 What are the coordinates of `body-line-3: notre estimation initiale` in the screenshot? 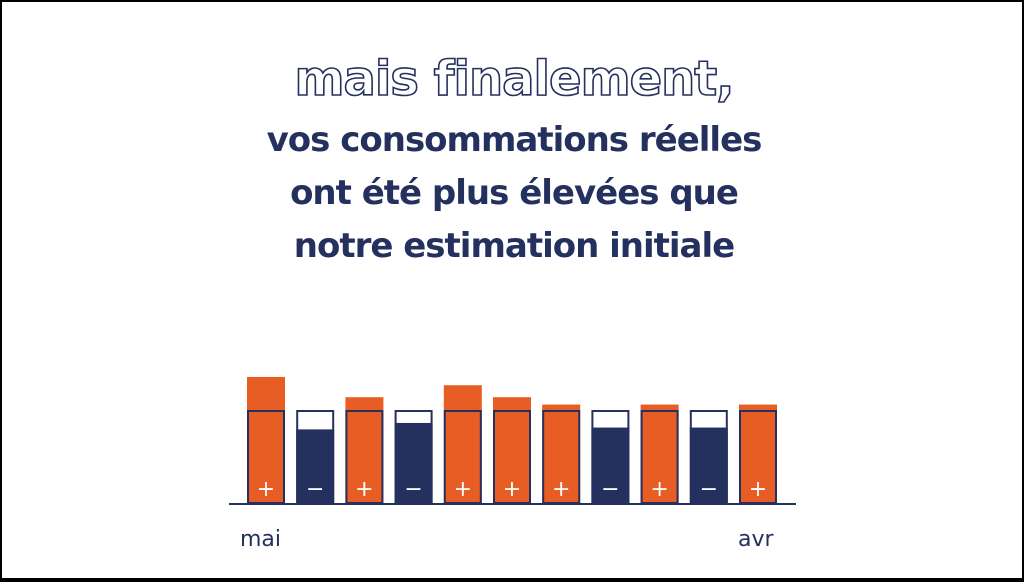 It's located at (514, 246).